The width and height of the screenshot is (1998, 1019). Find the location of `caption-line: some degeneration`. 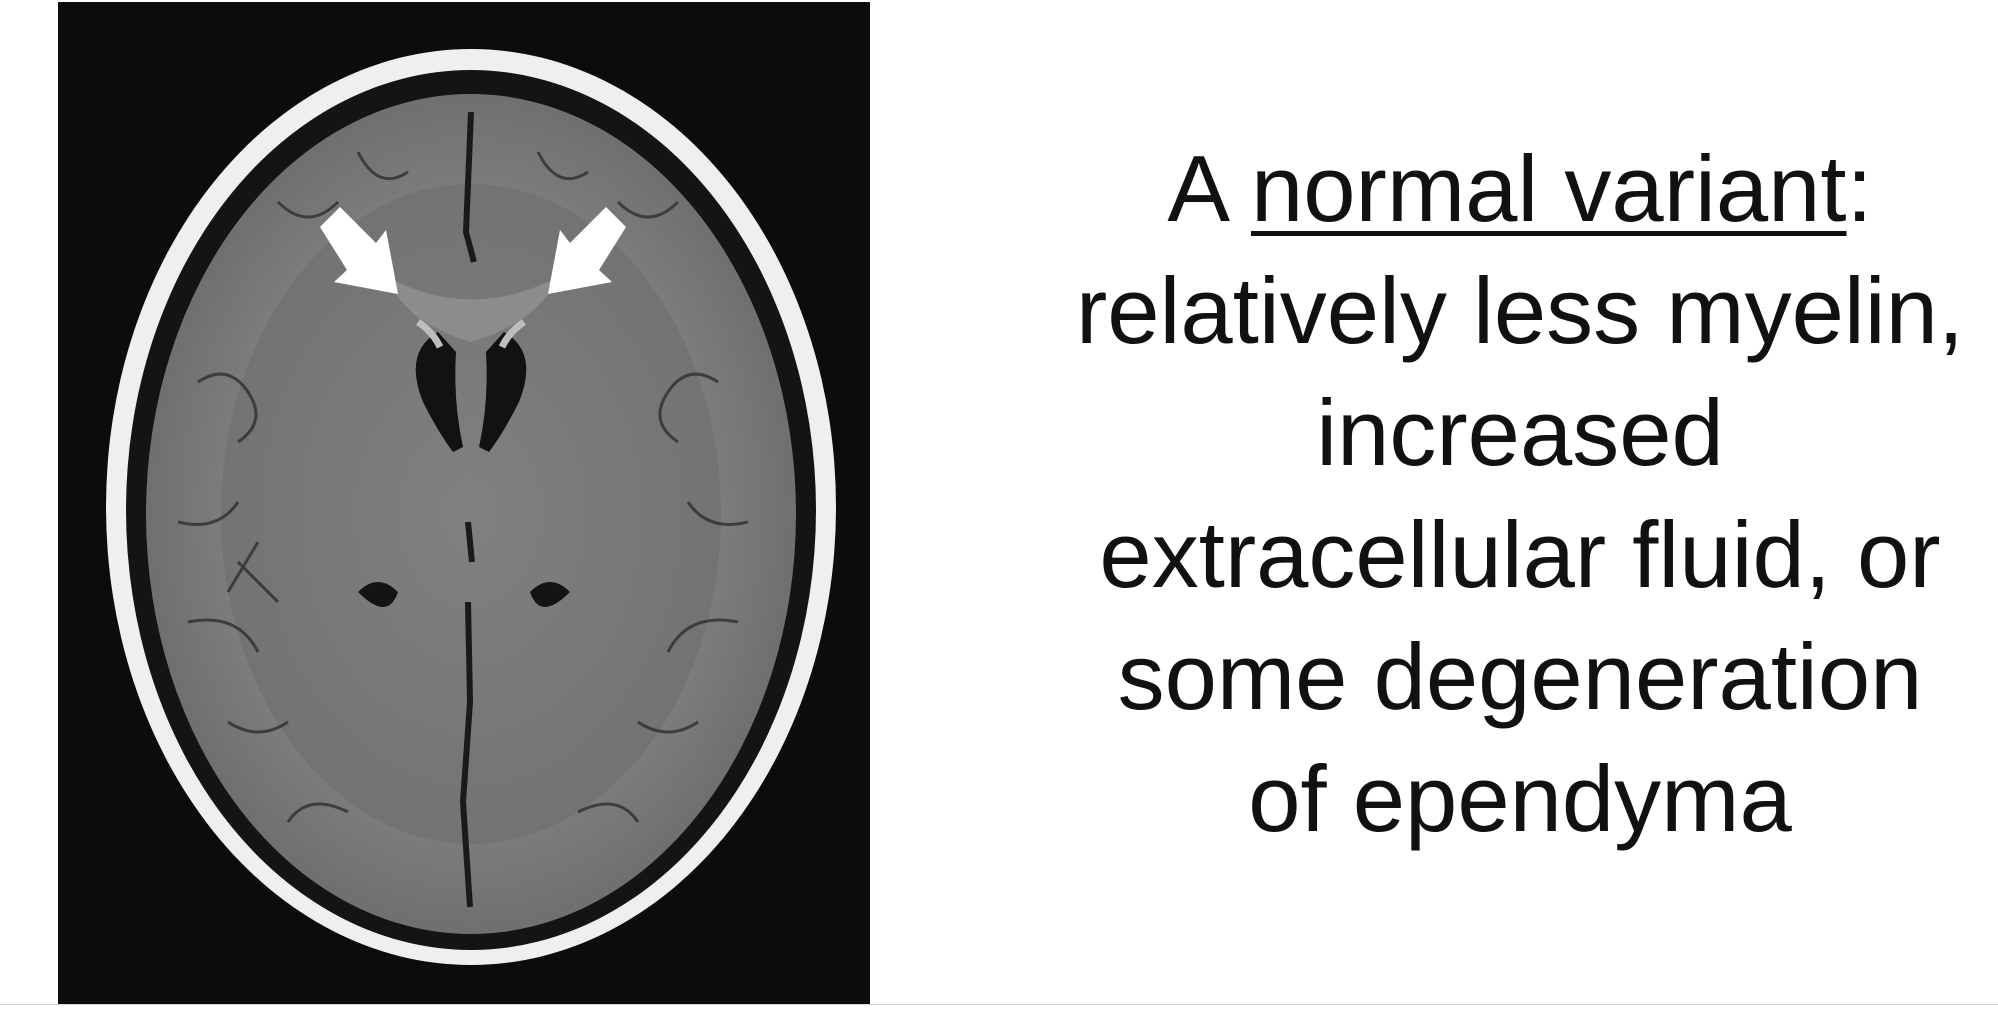

caption-line: some degeneration is located at coordinates (1520, 676).